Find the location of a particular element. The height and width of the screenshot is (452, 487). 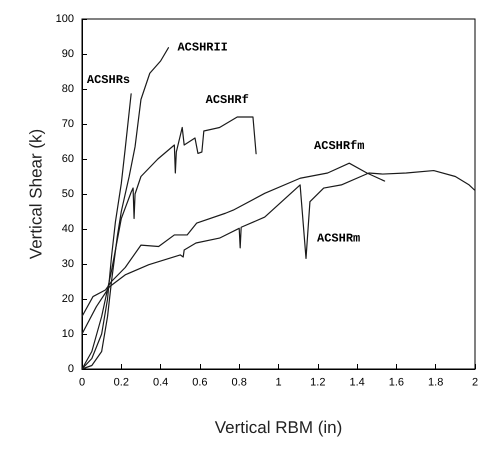

y-axis-title: Vertical Shear (k) is located at coordinates (36, 194).